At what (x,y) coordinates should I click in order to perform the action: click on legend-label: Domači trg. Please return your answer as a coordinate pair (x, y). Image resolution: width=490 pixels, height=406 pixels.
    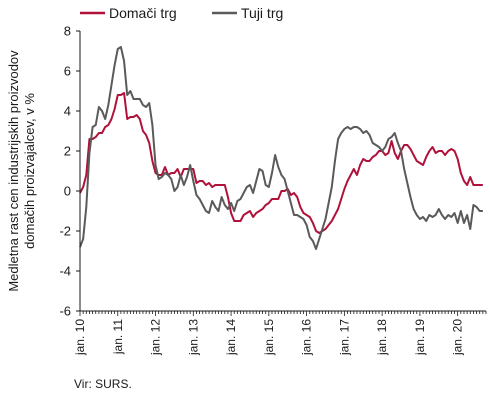
    Looking at the image, I should click on (143, 13).